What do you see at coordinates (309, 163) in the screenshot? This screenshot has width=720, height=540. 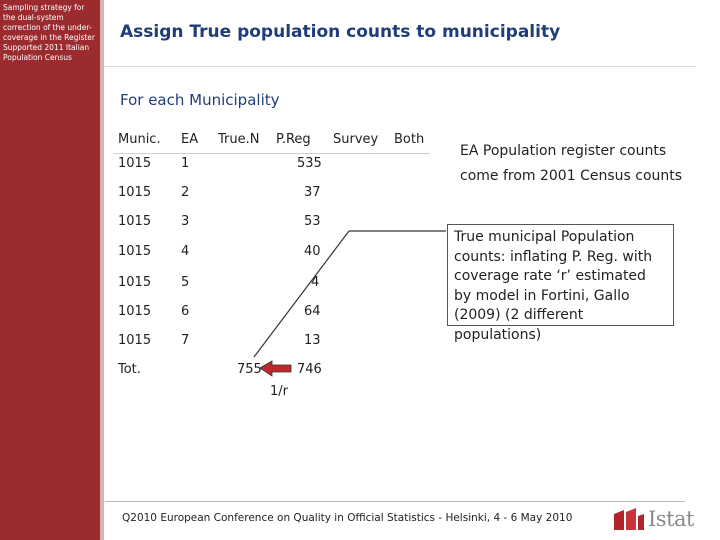 I see `table-row-preg: 535` at bounding box center [309, 163].